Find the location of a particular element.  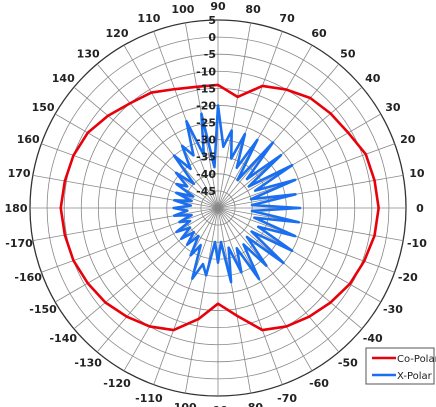

angle-label: -100 is located at coordinates (183, 404).